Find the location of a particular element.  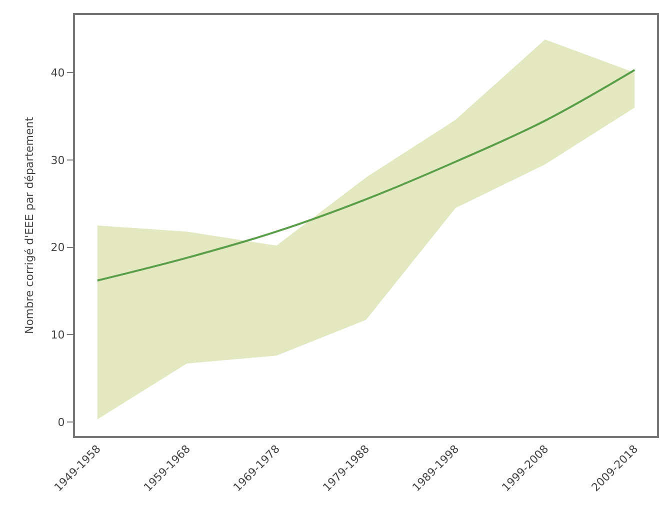

y-tick-label: 30 is located at coordinates (57, 160).